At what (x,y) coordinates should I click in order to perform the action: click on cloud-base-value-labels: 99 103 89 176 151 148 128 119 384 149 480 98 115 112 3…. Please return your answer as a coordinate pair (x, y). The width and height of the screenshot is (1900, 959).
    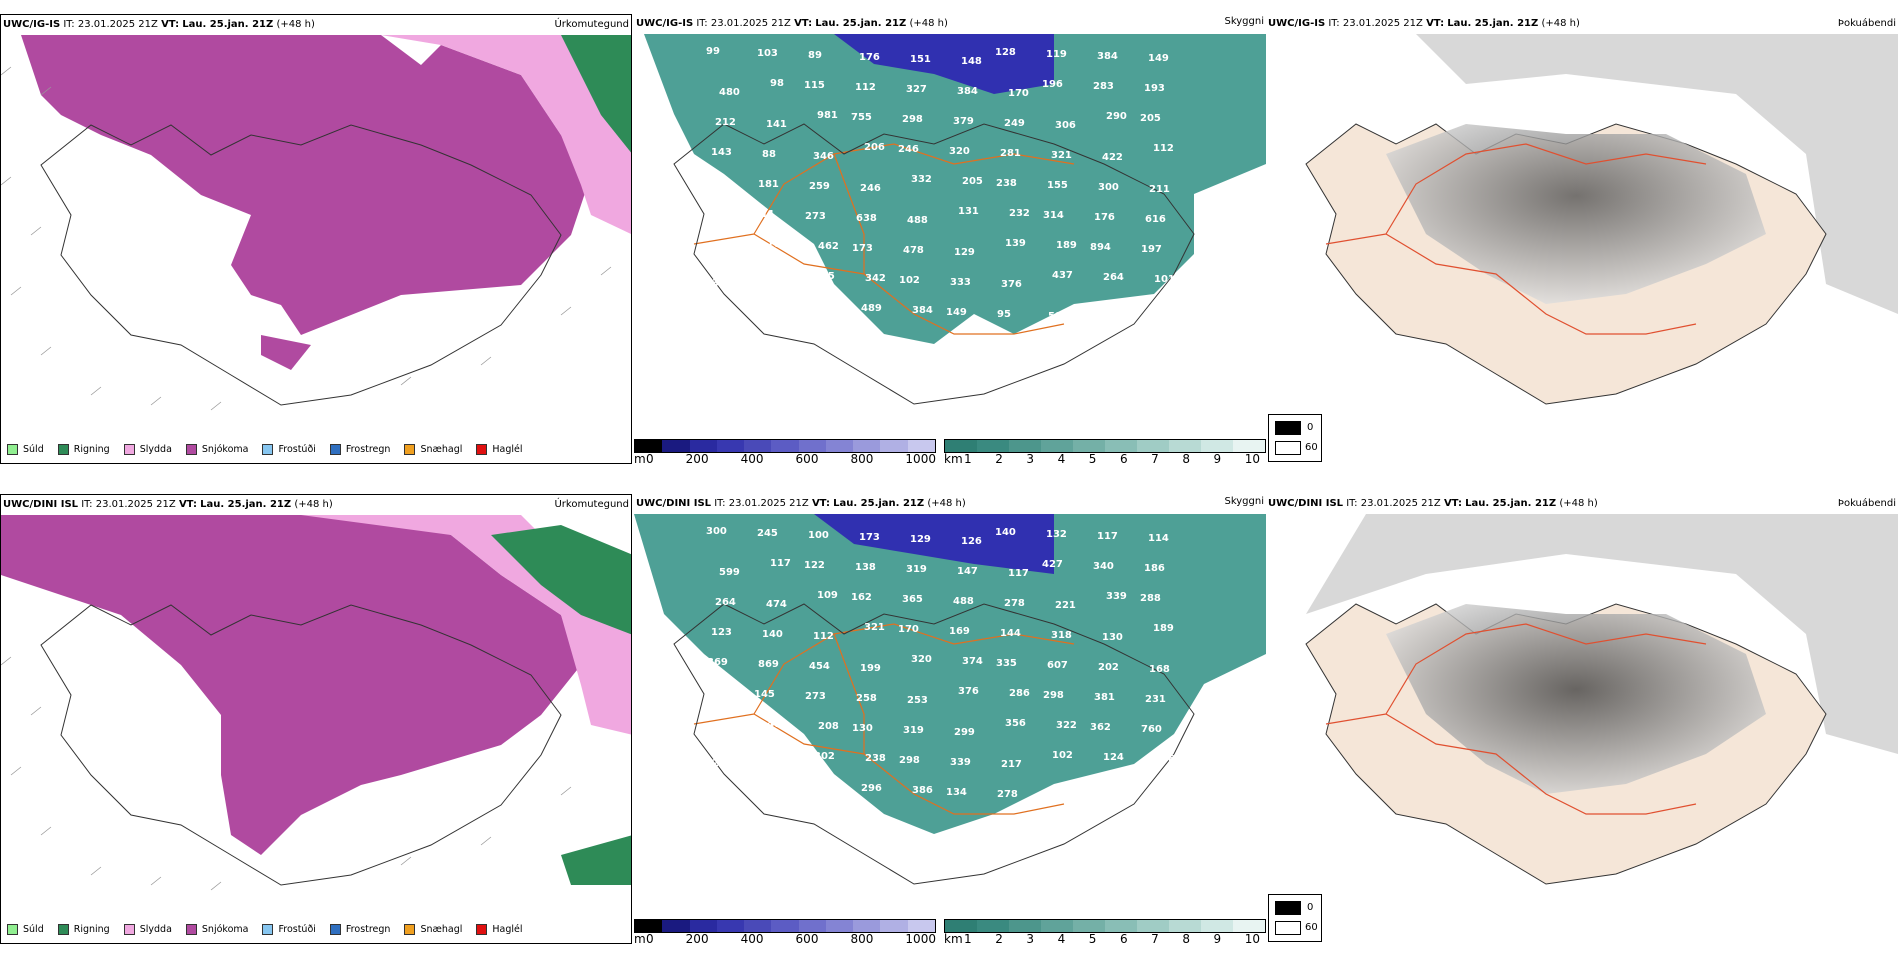
    Looking at the image, I should click on (940, 184).